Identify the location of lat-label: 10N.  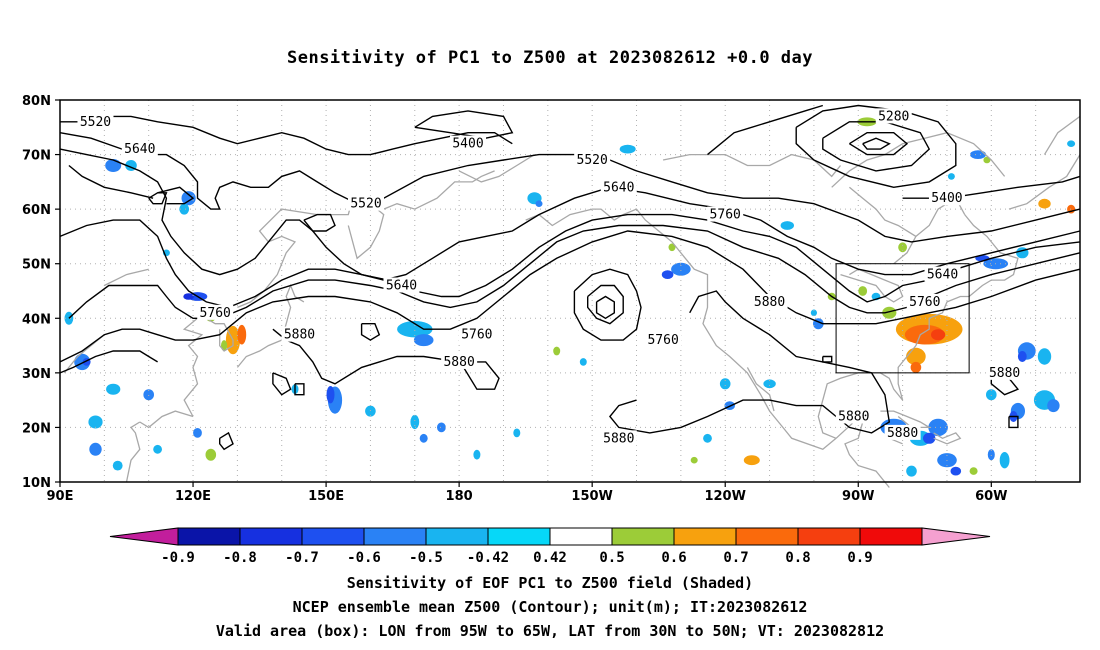
(36, 483).